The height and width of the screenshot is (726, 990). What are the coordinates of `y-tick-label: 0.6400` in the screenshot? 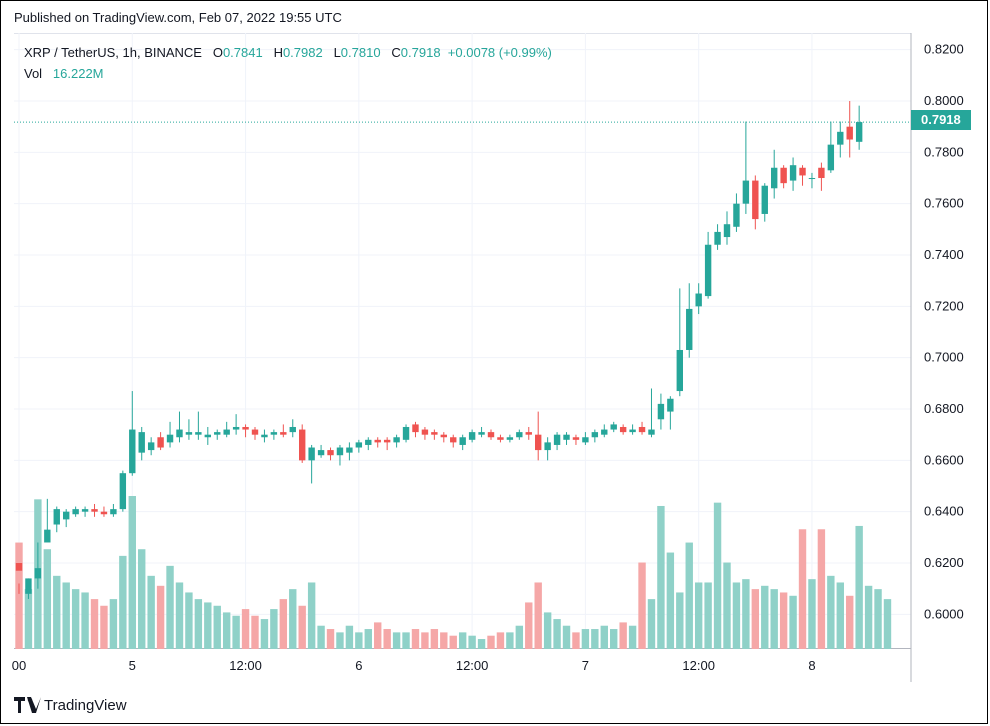 It's located at (944, 511).